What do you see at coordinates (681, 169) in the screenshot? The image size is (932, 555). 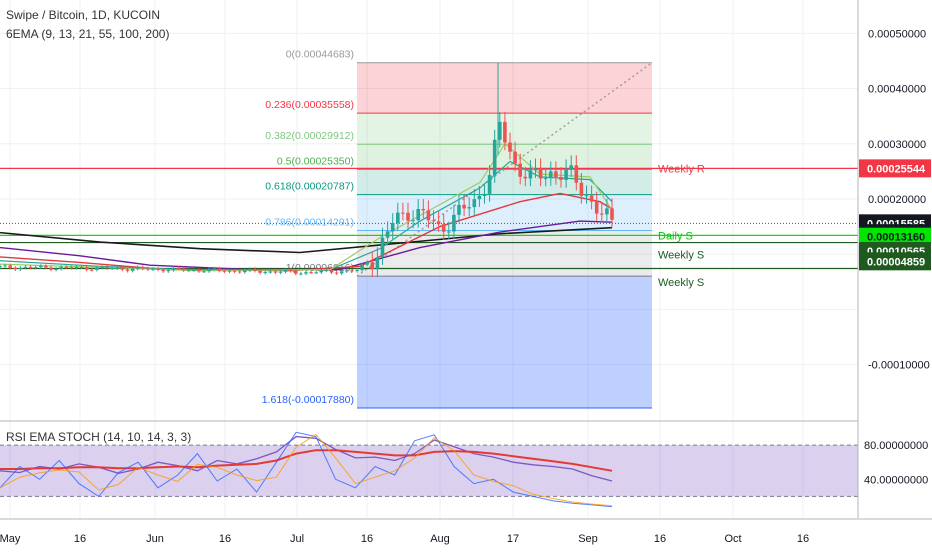 I see `sr-annotation: Weekly R` at bounding box center [681, 169].